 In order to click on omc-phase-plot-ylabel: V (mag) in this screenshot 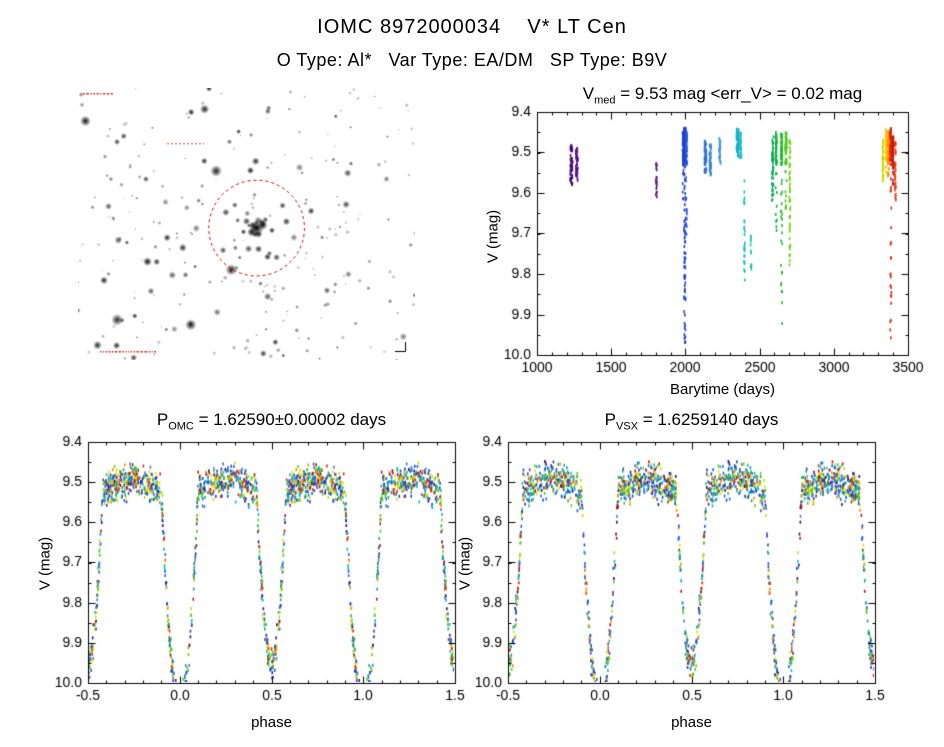, I will do `click(45, 563)`.